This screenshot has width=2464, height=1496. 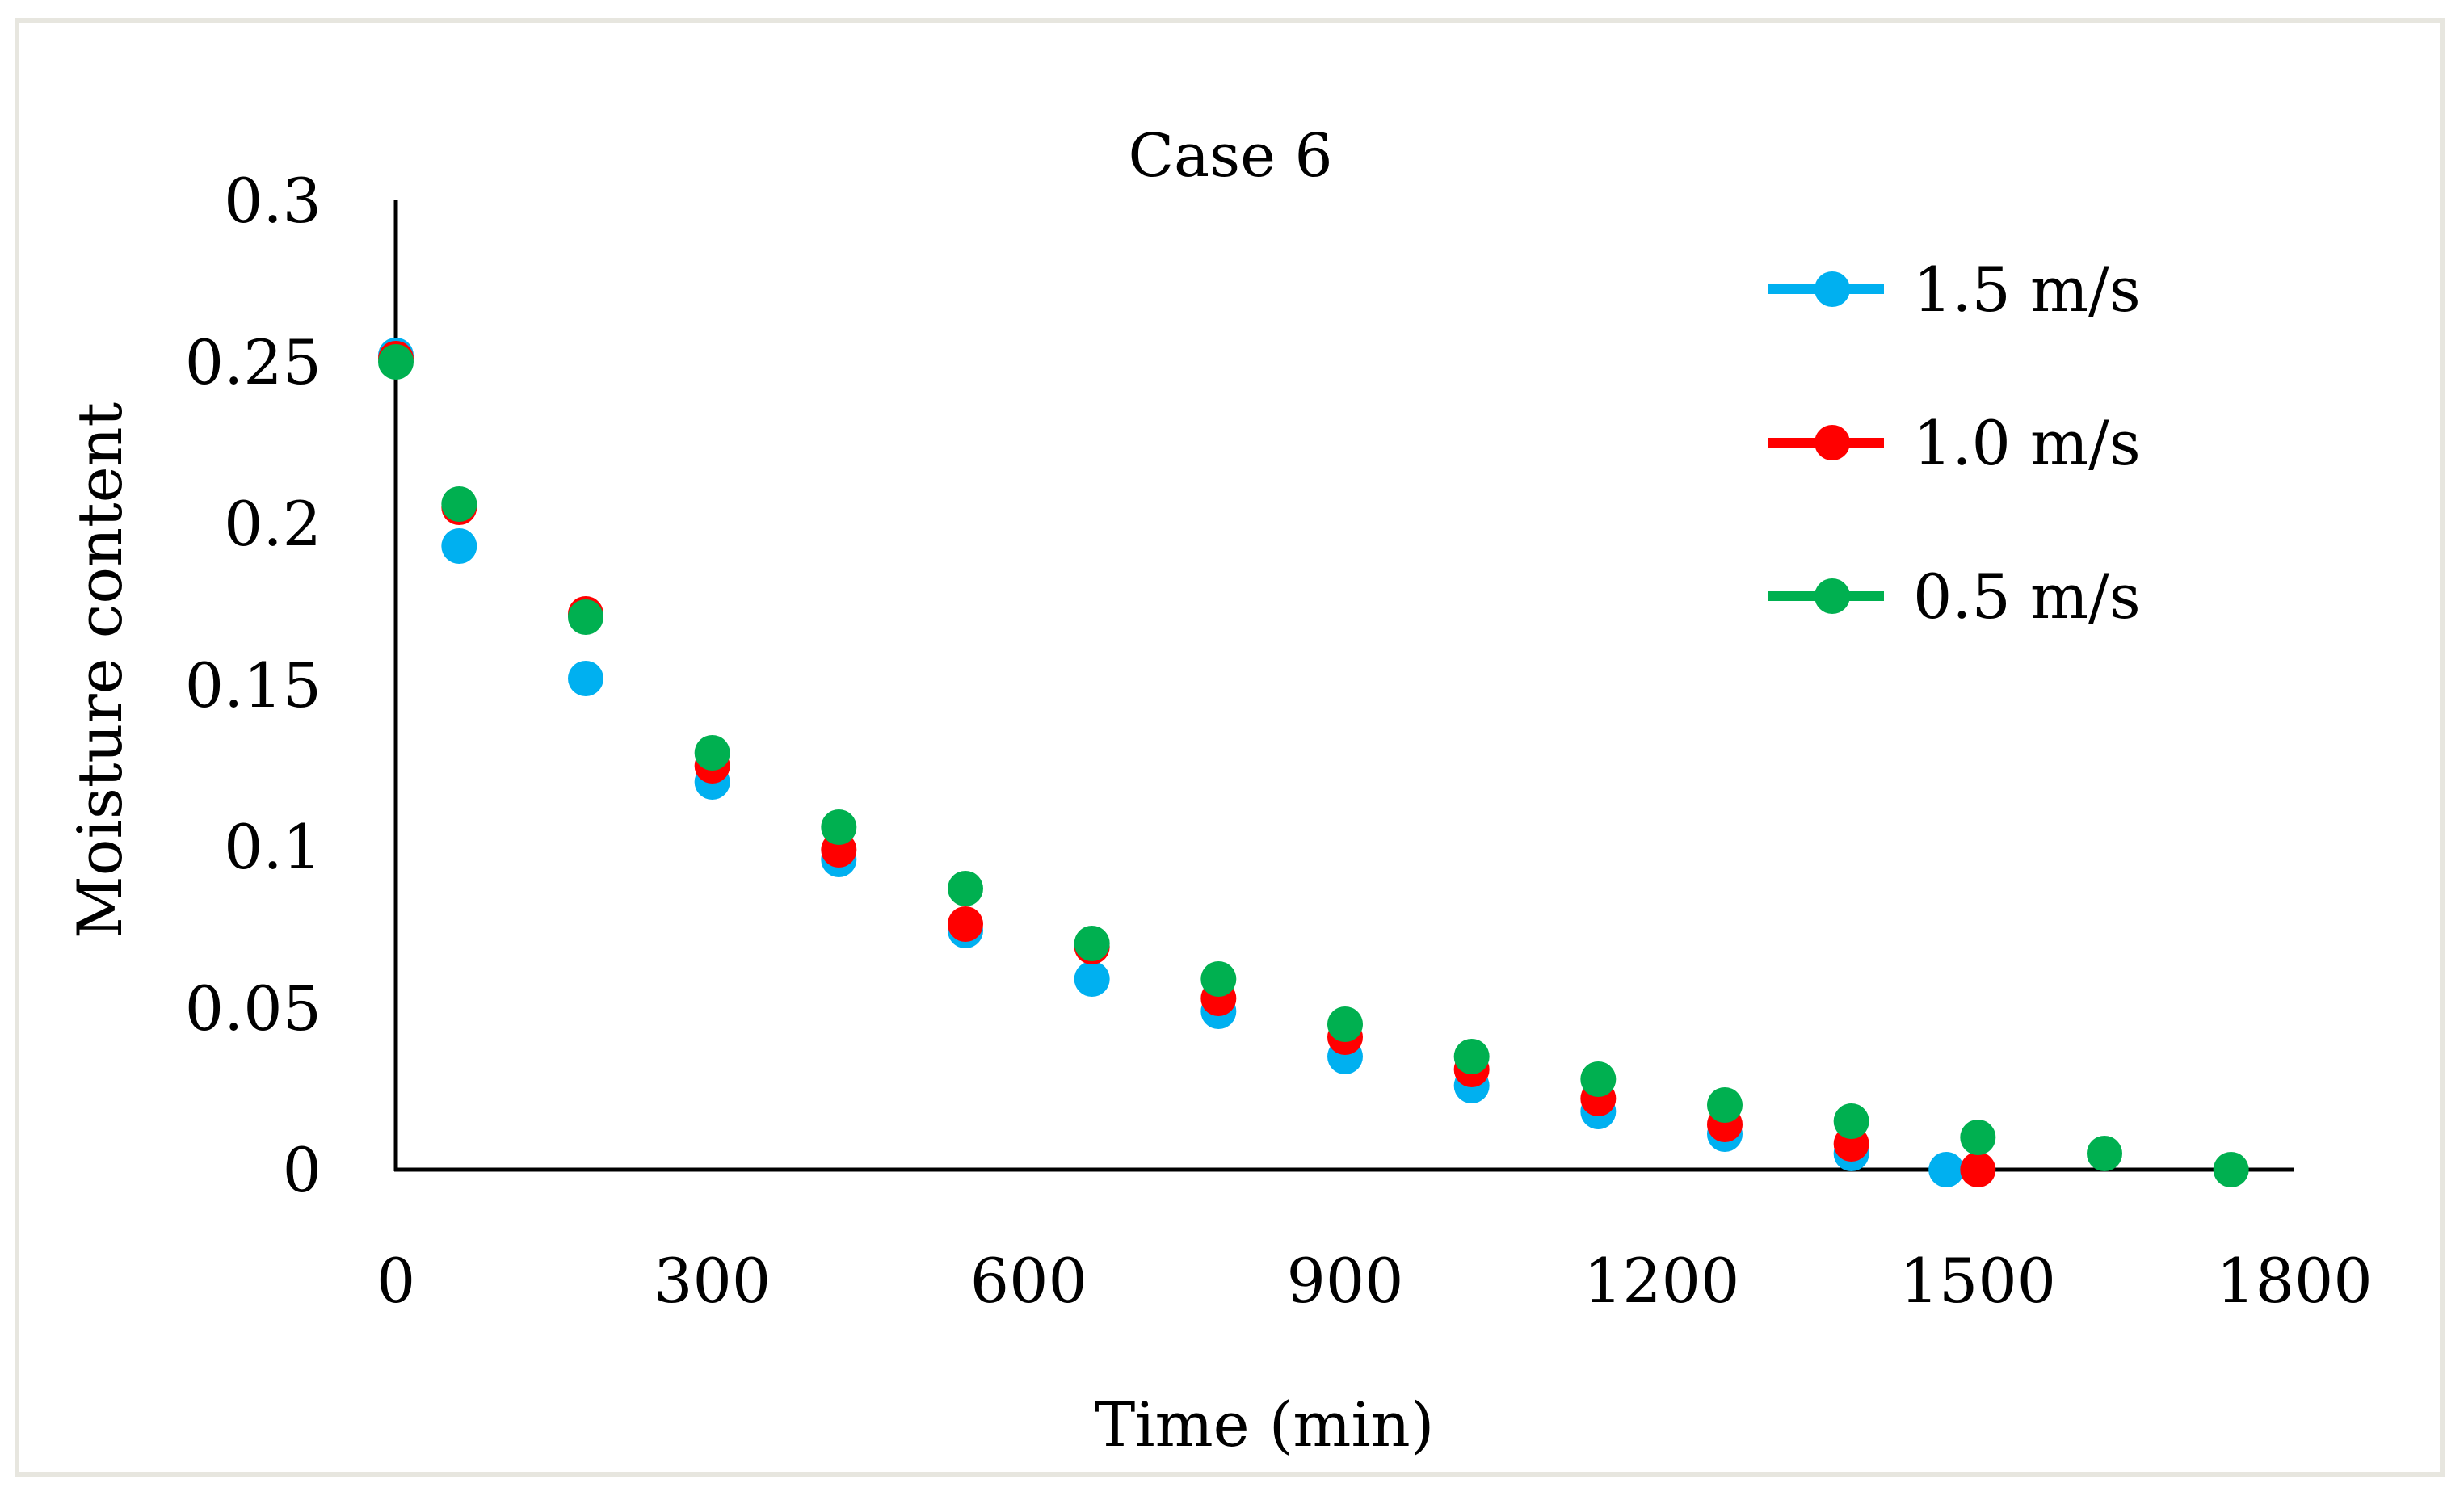 What do you see at coordinates (1344, 1281) in the screenshot?
I see `x-tick-label: 900` at bounding box center [1344, 1281].